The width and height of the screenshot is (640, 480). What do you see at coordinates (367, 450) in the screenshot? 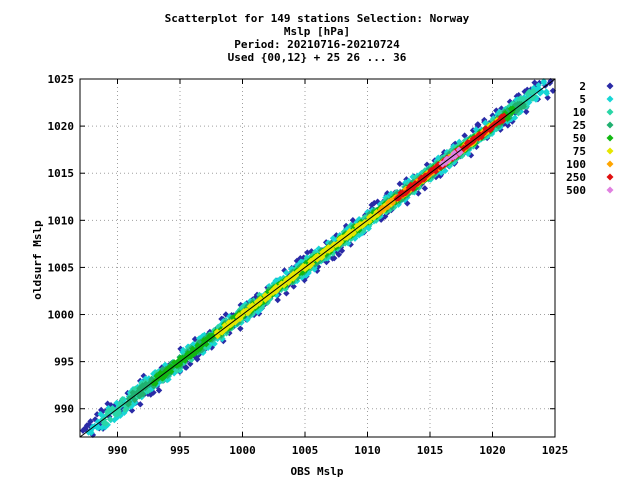
I see `x-tick-label: 1010` at bounding box center [367, 450].